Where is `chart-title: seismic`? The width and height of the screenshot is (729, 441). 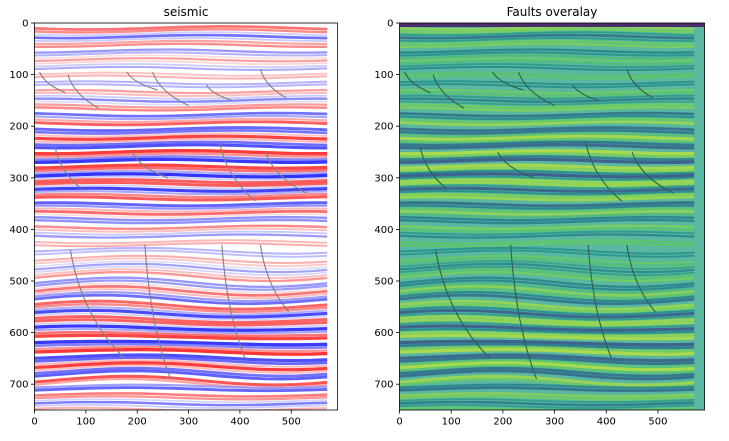 chart-title: seismic is located at coordinates (186, 12).